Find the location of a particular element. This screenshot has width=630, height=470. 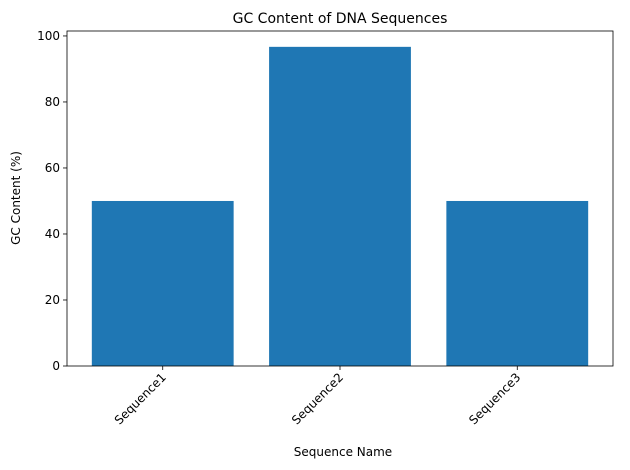

y-axis-label: GC Content (%) is located at coordinates (16, 198).